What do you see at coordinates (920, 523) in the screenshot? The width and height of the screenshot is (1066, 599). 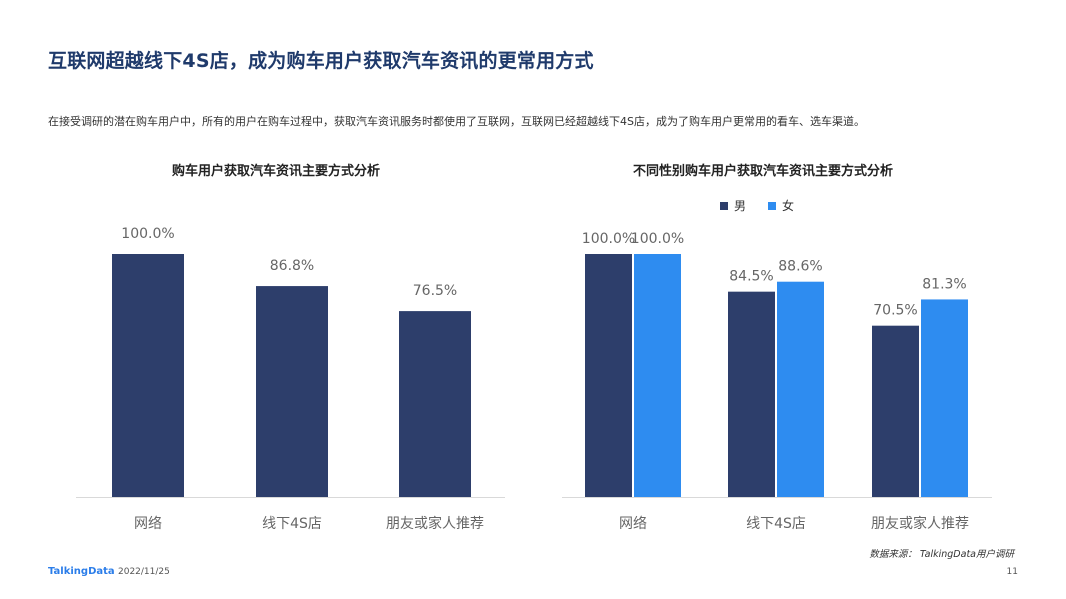 I see `chart2-category-label-2: 朋友或家人推荐` at bounding box center [920, 523].